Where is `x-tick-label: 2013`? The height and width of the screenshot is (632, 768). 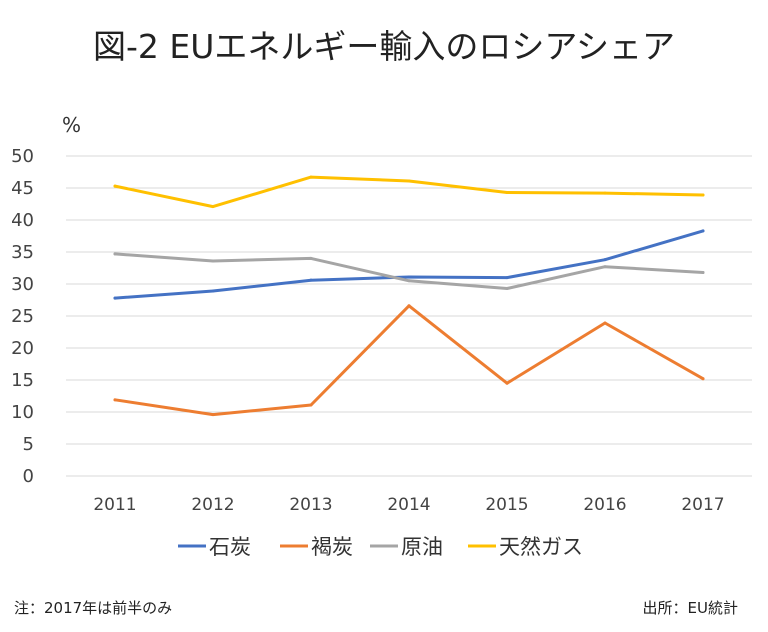
x-tick-label: 2013 is located at coordinates (310, 505).